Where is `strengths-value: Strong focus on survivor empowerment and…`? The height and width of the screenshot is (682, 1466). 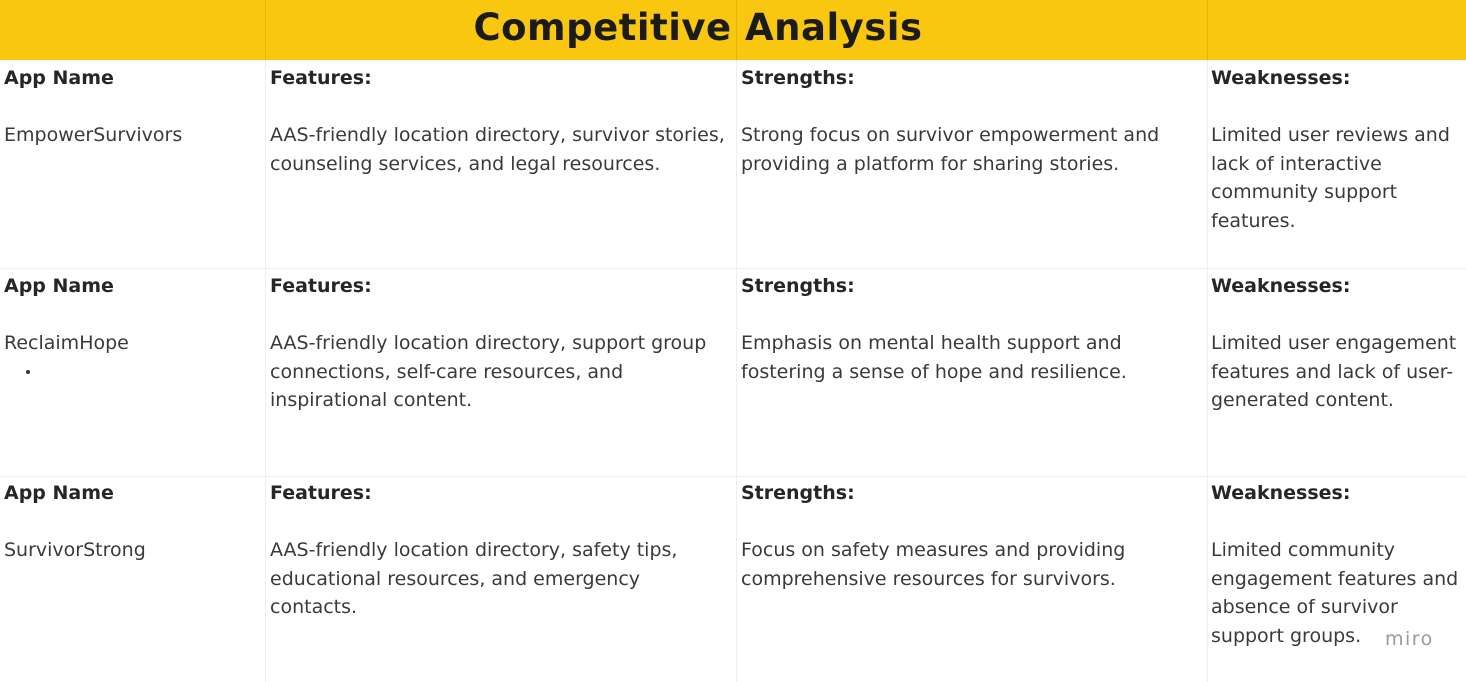
strengths-value: Strong focus on survivor empowerment and… is located at coordinates (950, 149).